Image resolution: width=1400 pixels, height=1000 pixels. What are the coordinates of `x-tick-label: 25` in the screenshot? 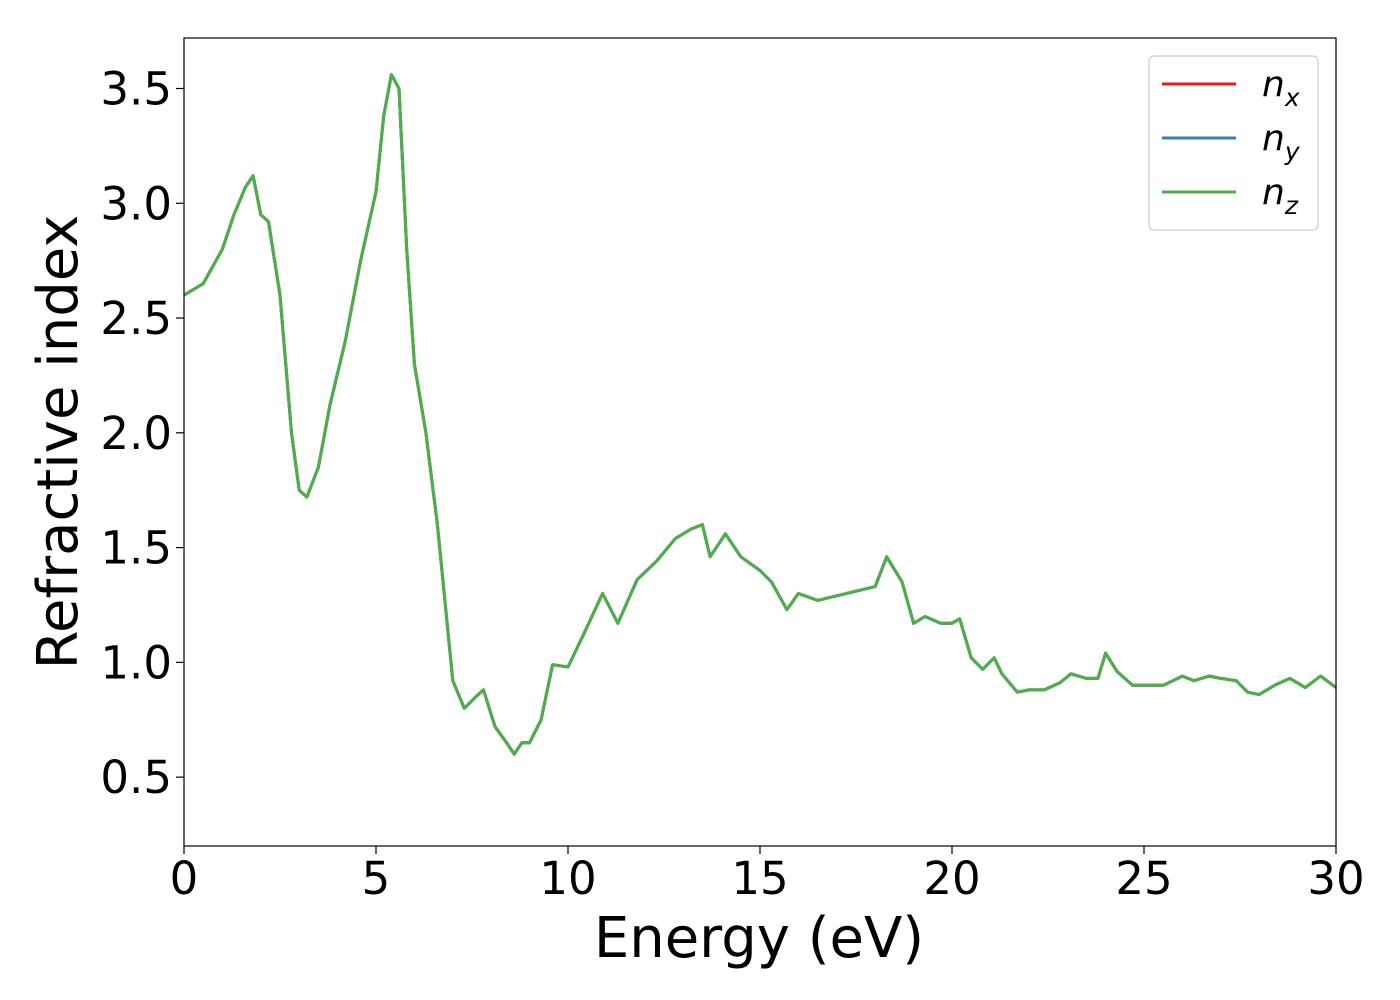 It's located at (1143, 878).